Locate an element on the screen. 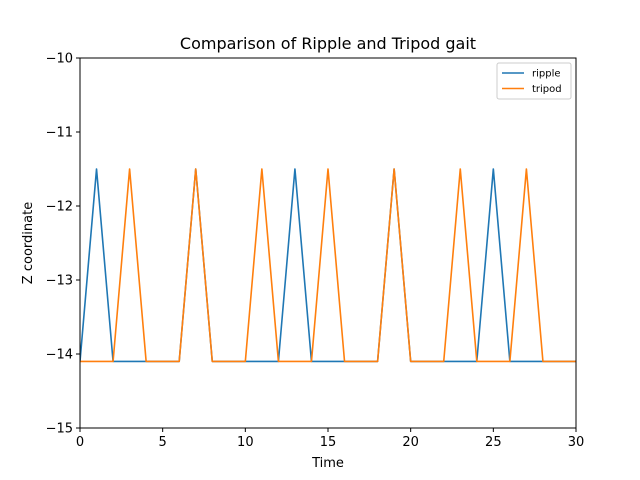 The height and width of the screenshot is (480, 640). legend-label-ripple: ripple is located at coordinates (546, 74).